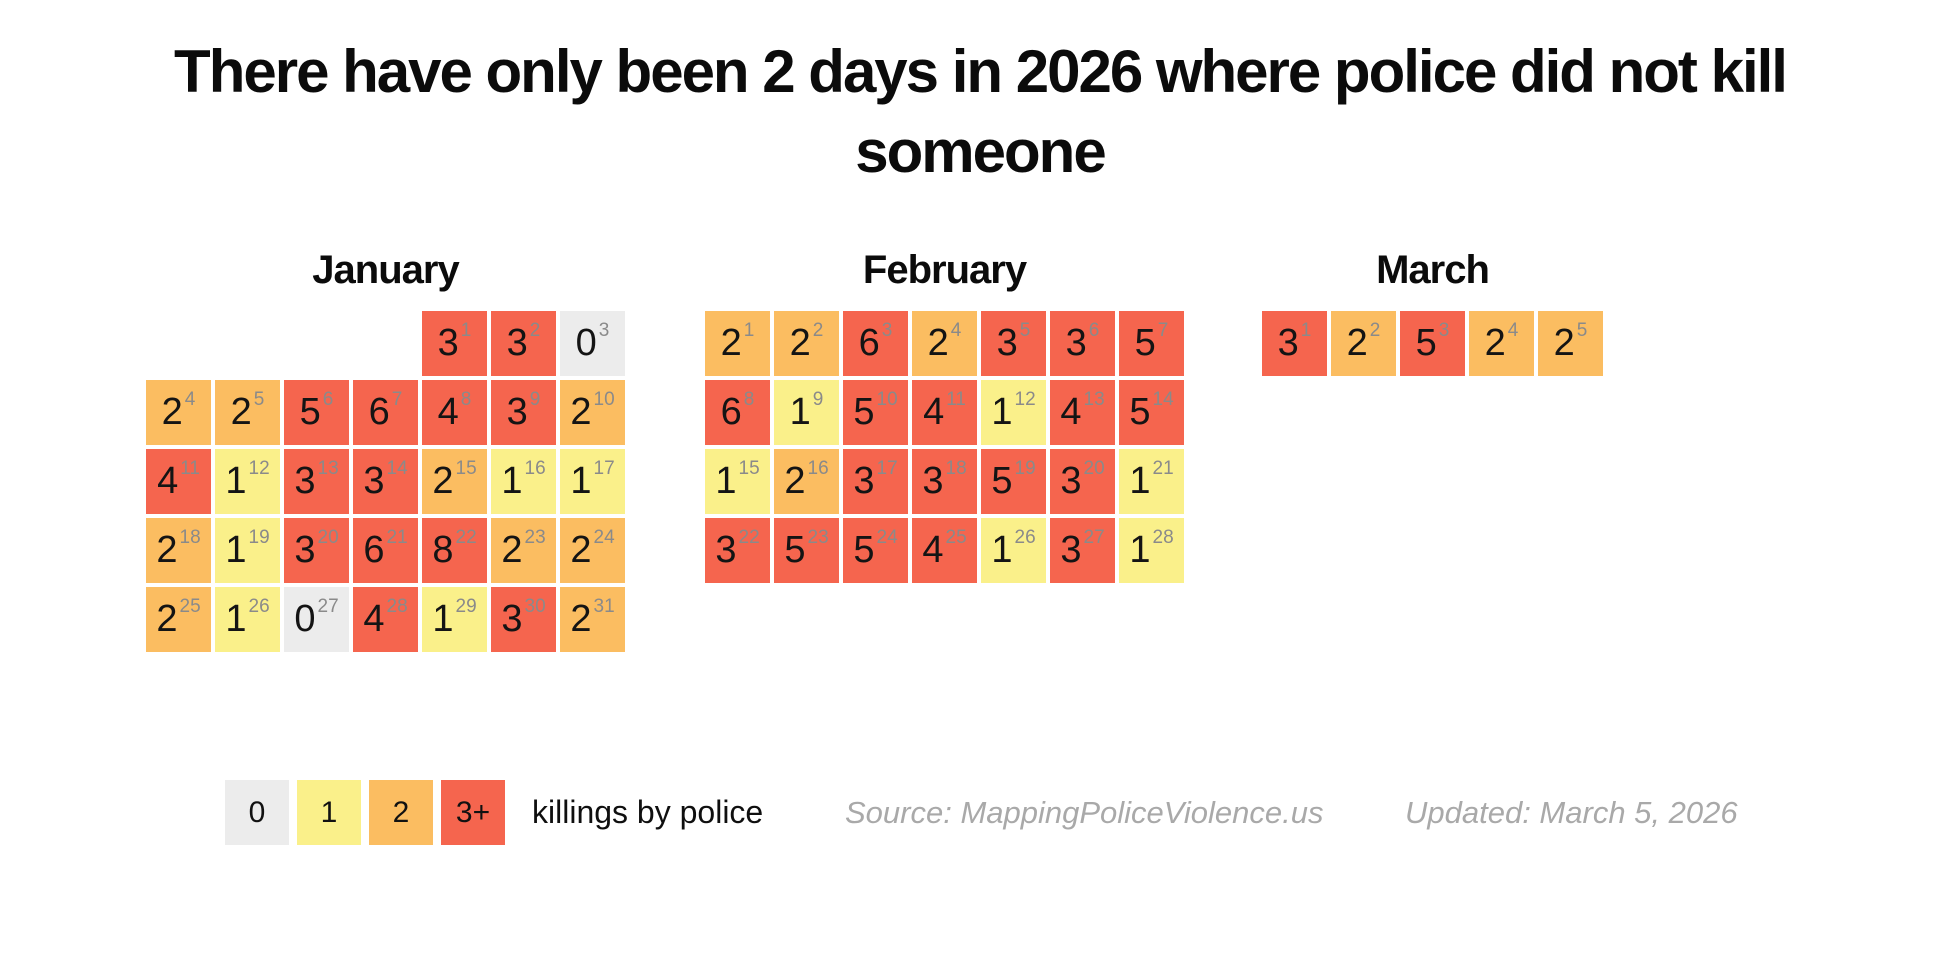  I want to click on day-cell: 1 16, so click(523, 481).